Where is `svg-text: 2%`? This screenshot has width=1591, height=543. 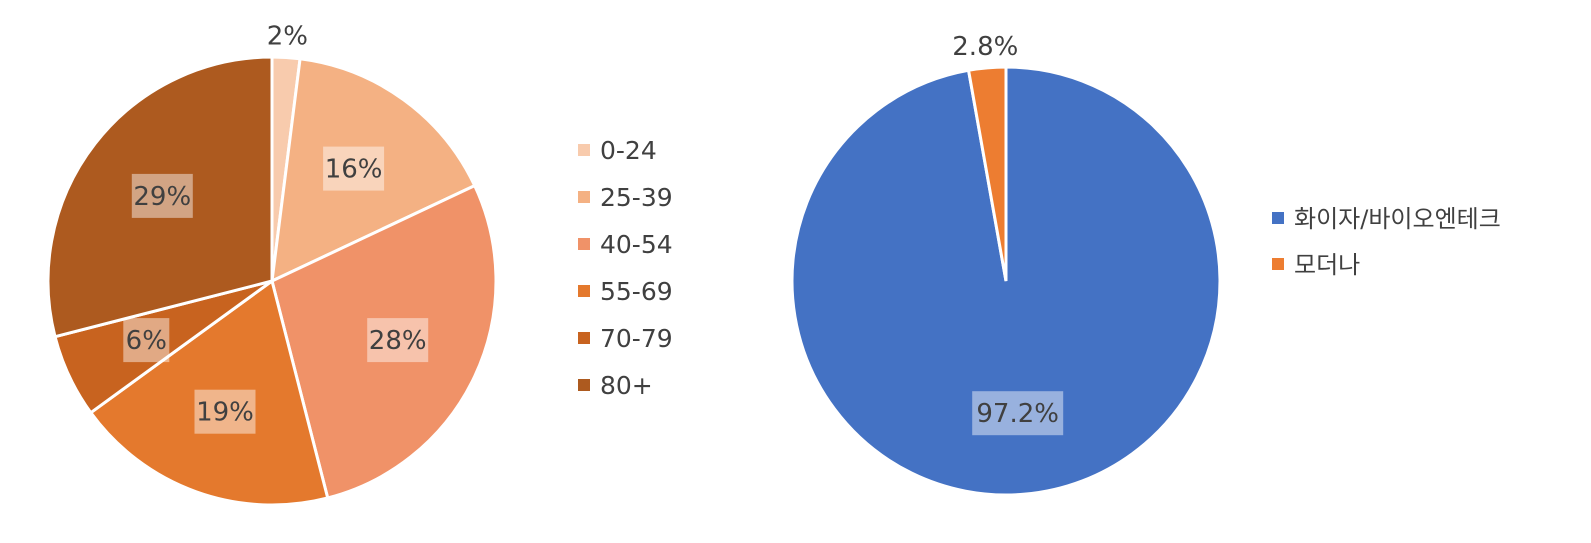
svg-text: 2% is located at coordinates (287, 37).